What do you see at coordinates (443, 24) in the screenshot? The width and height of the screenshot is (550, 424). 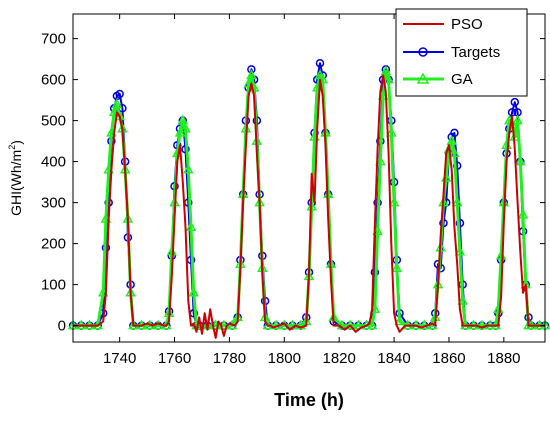 I see `legend-item-pso: PSO` at bounding box center [443, 24].